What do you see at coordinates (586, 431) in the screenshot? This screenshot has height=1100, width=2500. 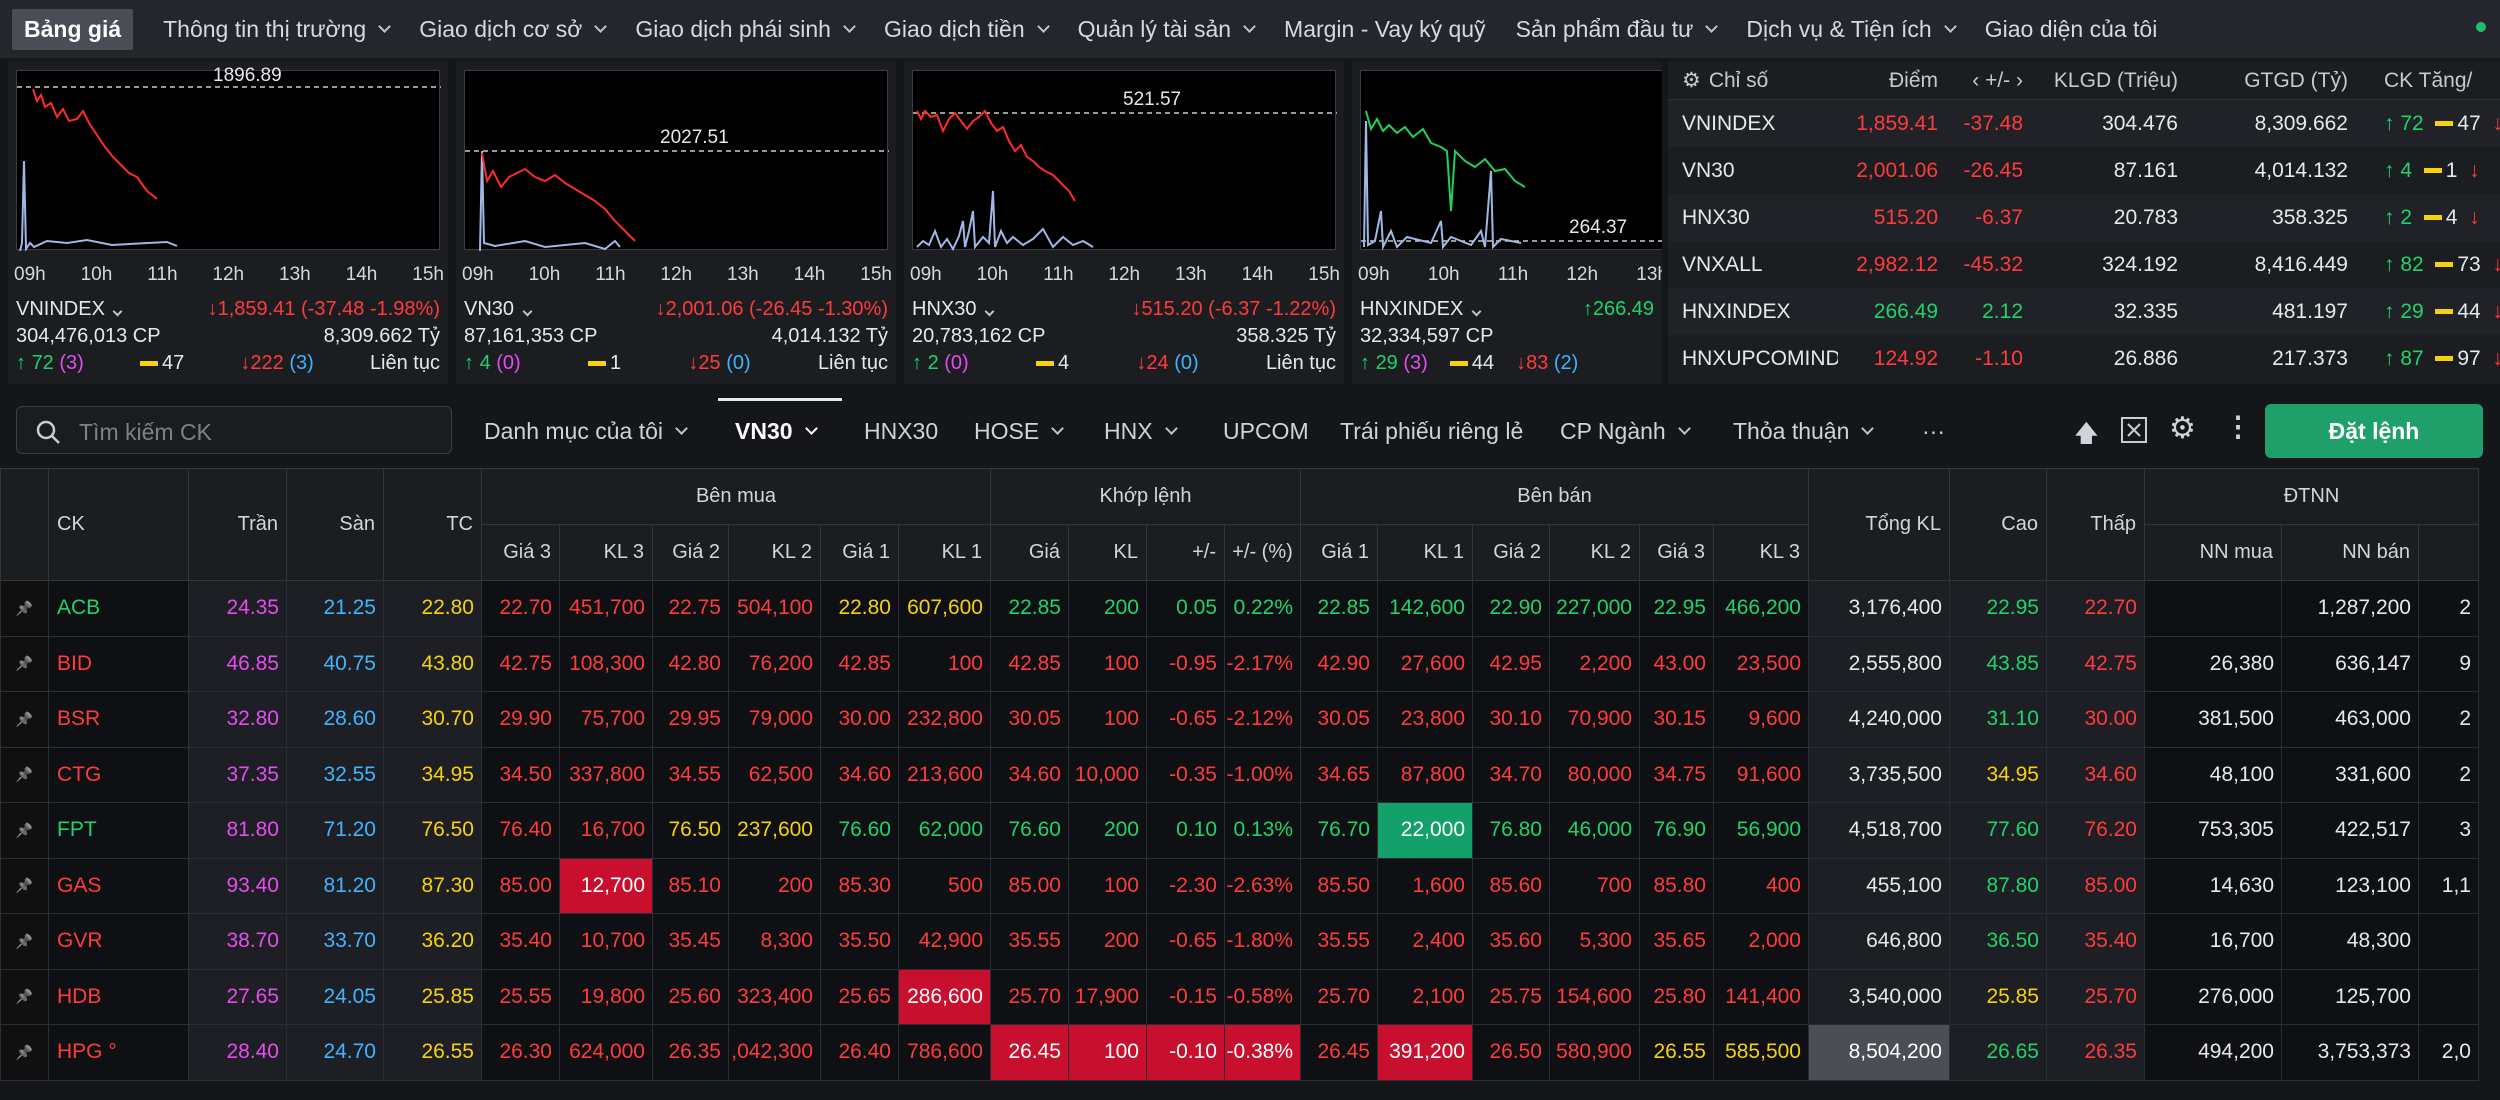 I see `tab-danh-muc: Danh mục của tôi` at bounding box center [586, 431].